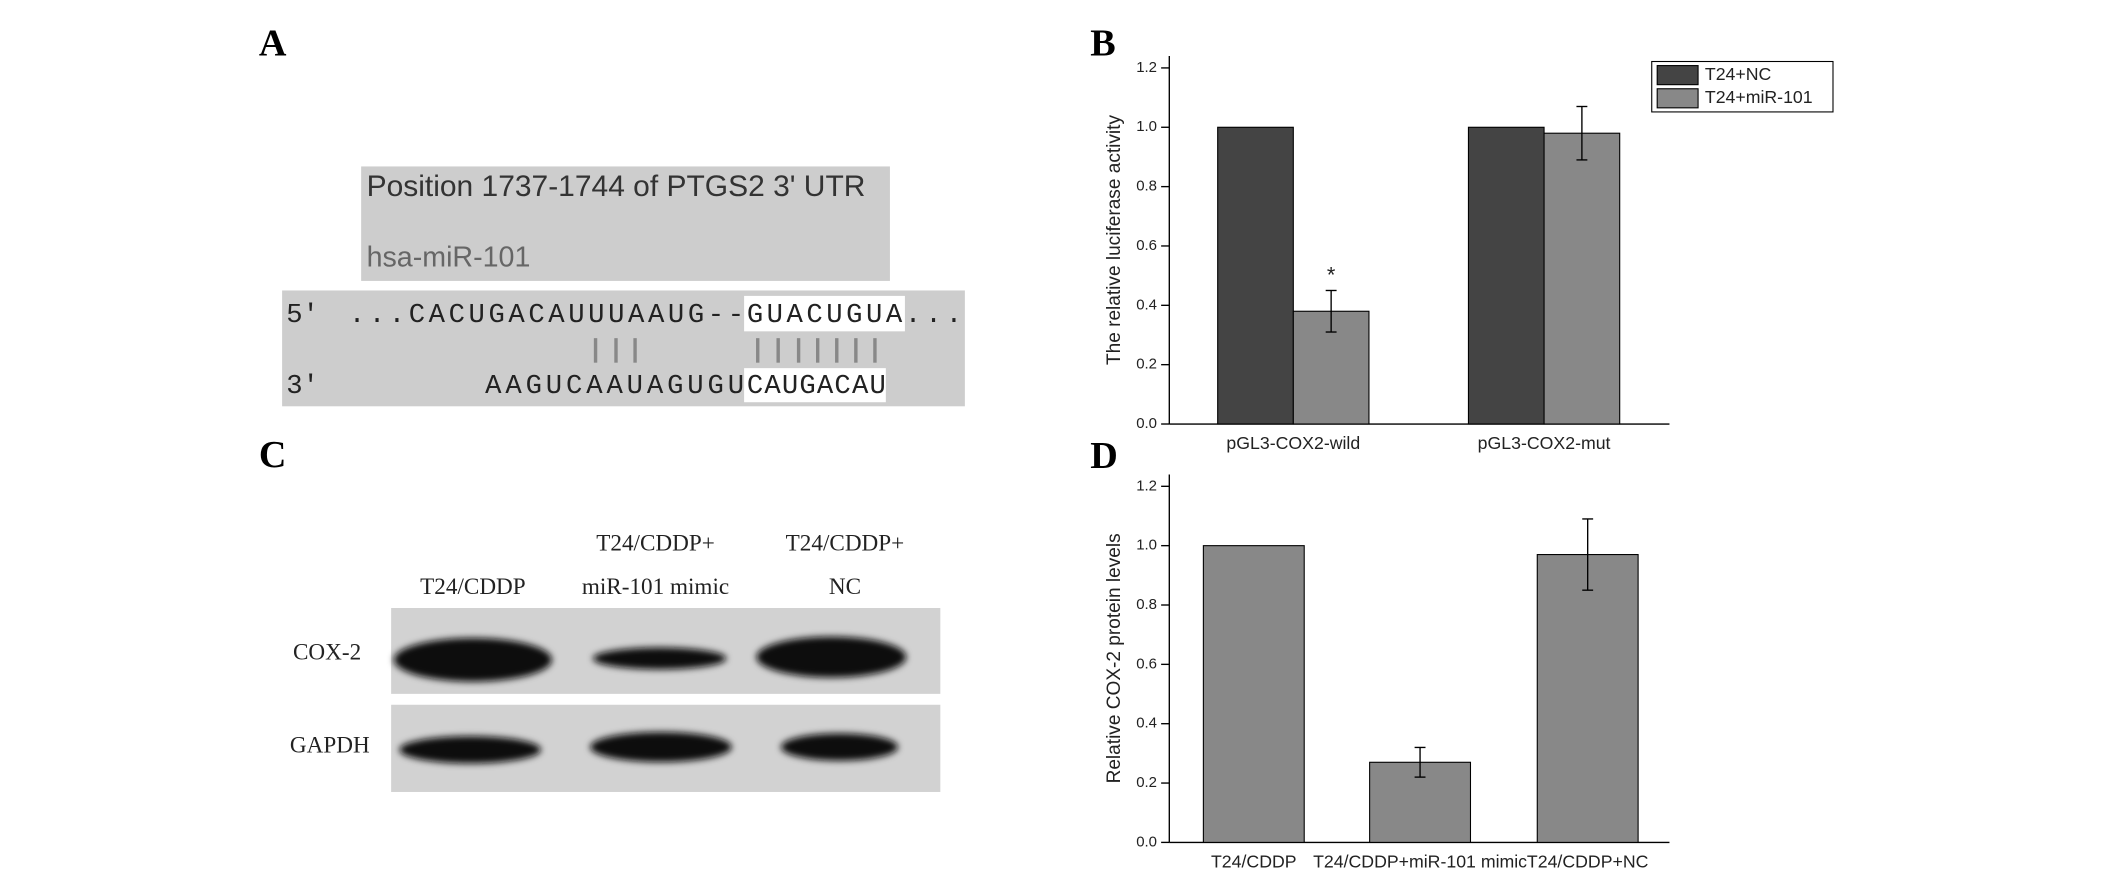 Image resolution: width=2126 pixels, height=893 pixels. Describe the element at coordinates (1738, 74) in the screenshot. I see `legend-label: T24+NC` at that location.